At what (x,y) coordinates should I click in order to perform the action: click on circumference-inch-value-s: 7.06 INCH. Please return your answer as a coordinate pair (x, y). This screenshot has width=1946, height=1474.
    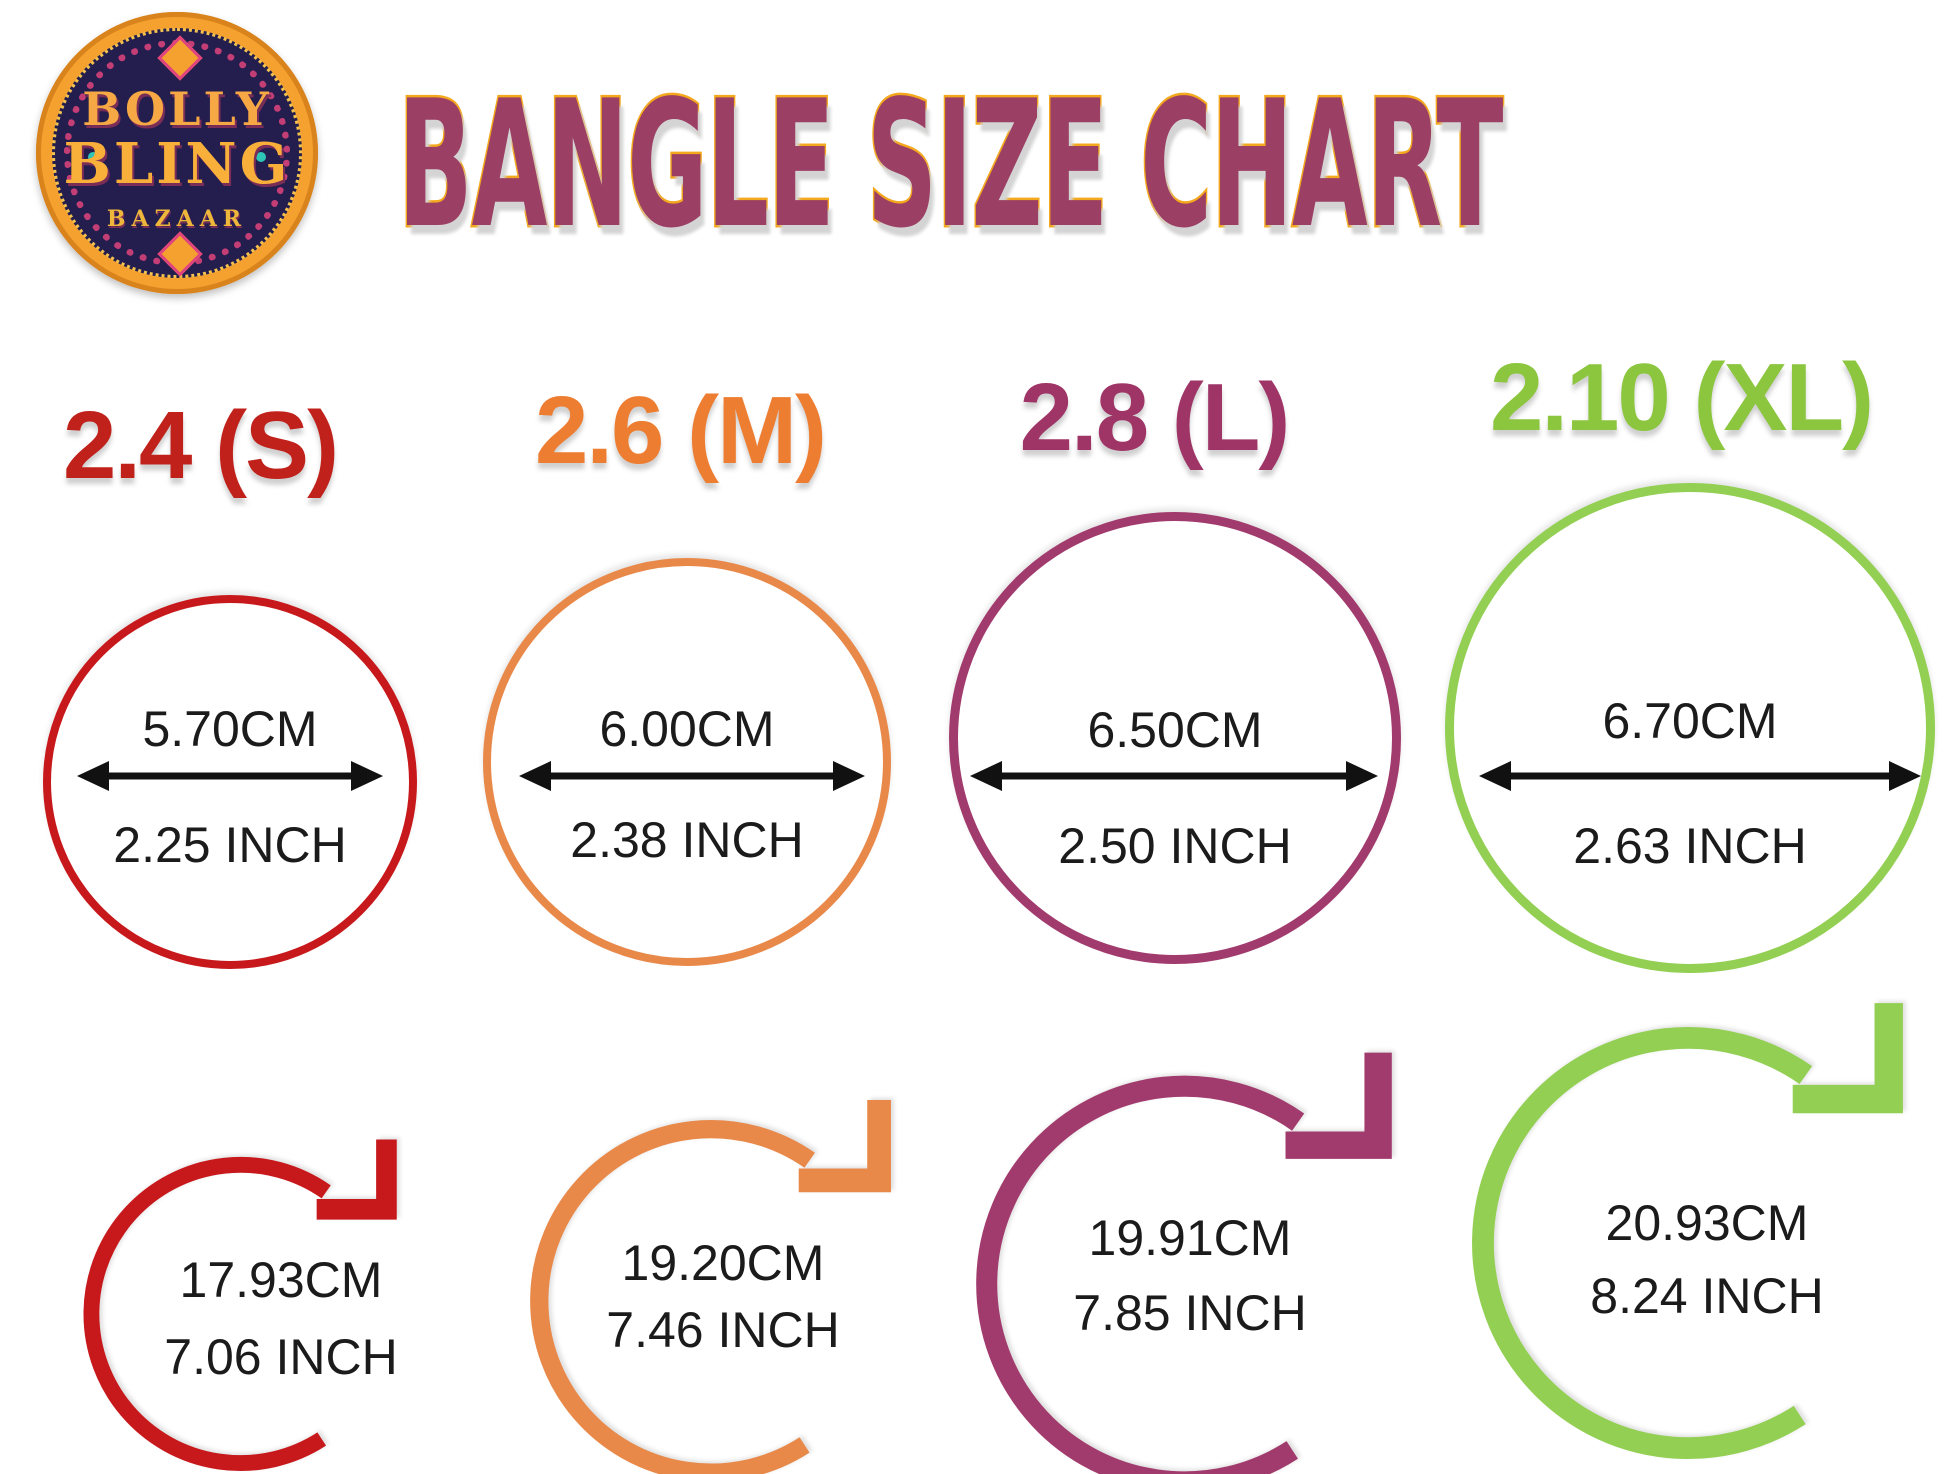
    Looking at the image, I should click on (281, 1357).